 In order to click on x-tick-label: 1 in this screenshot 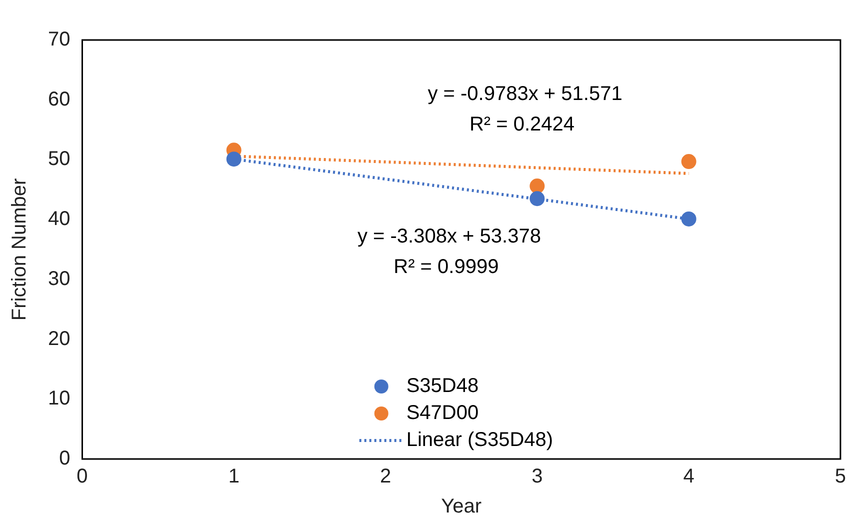, I will do `click(234, 477)`.